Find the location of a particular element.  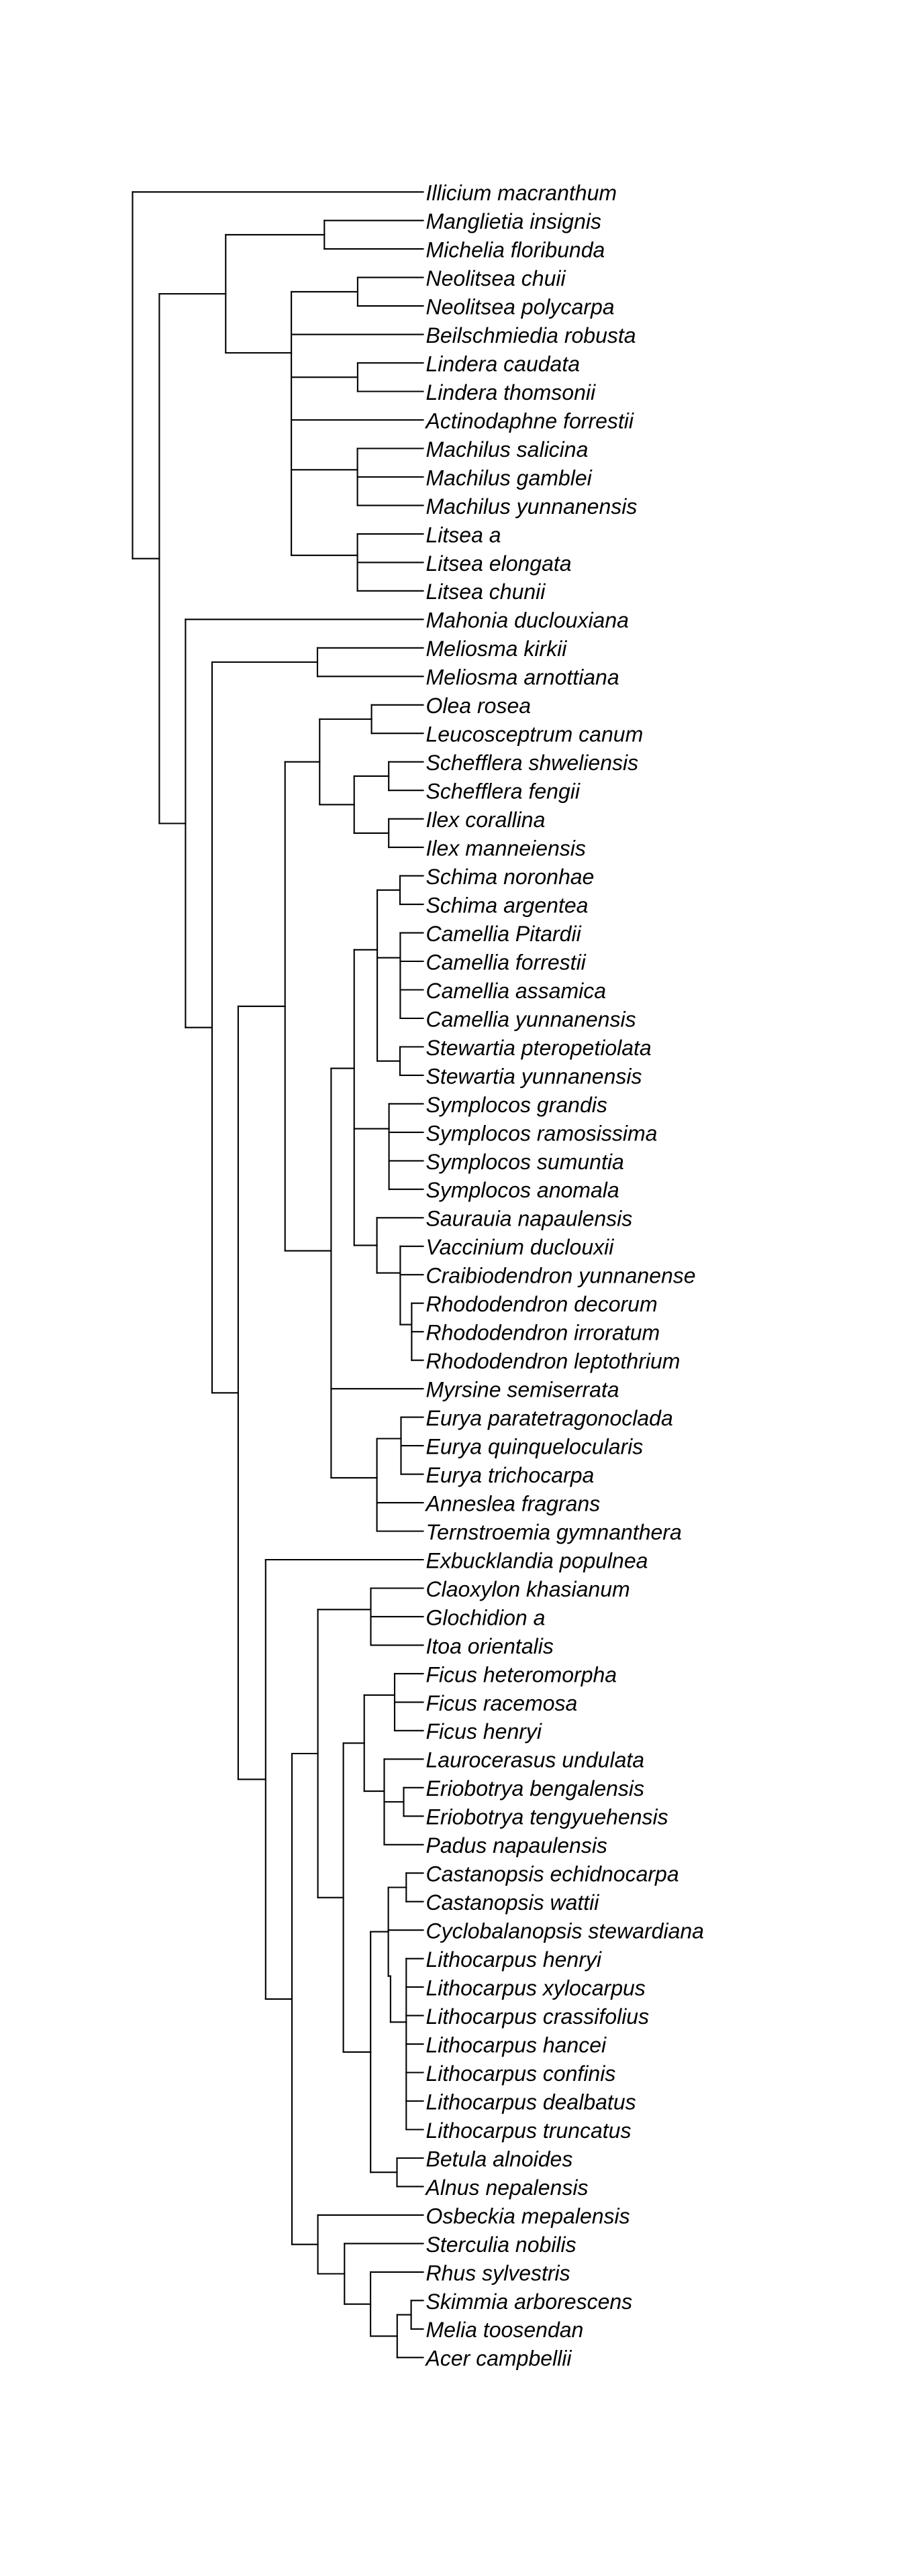

svg-text: Ficus heteromorpha is located at coordinates (521, 1674).